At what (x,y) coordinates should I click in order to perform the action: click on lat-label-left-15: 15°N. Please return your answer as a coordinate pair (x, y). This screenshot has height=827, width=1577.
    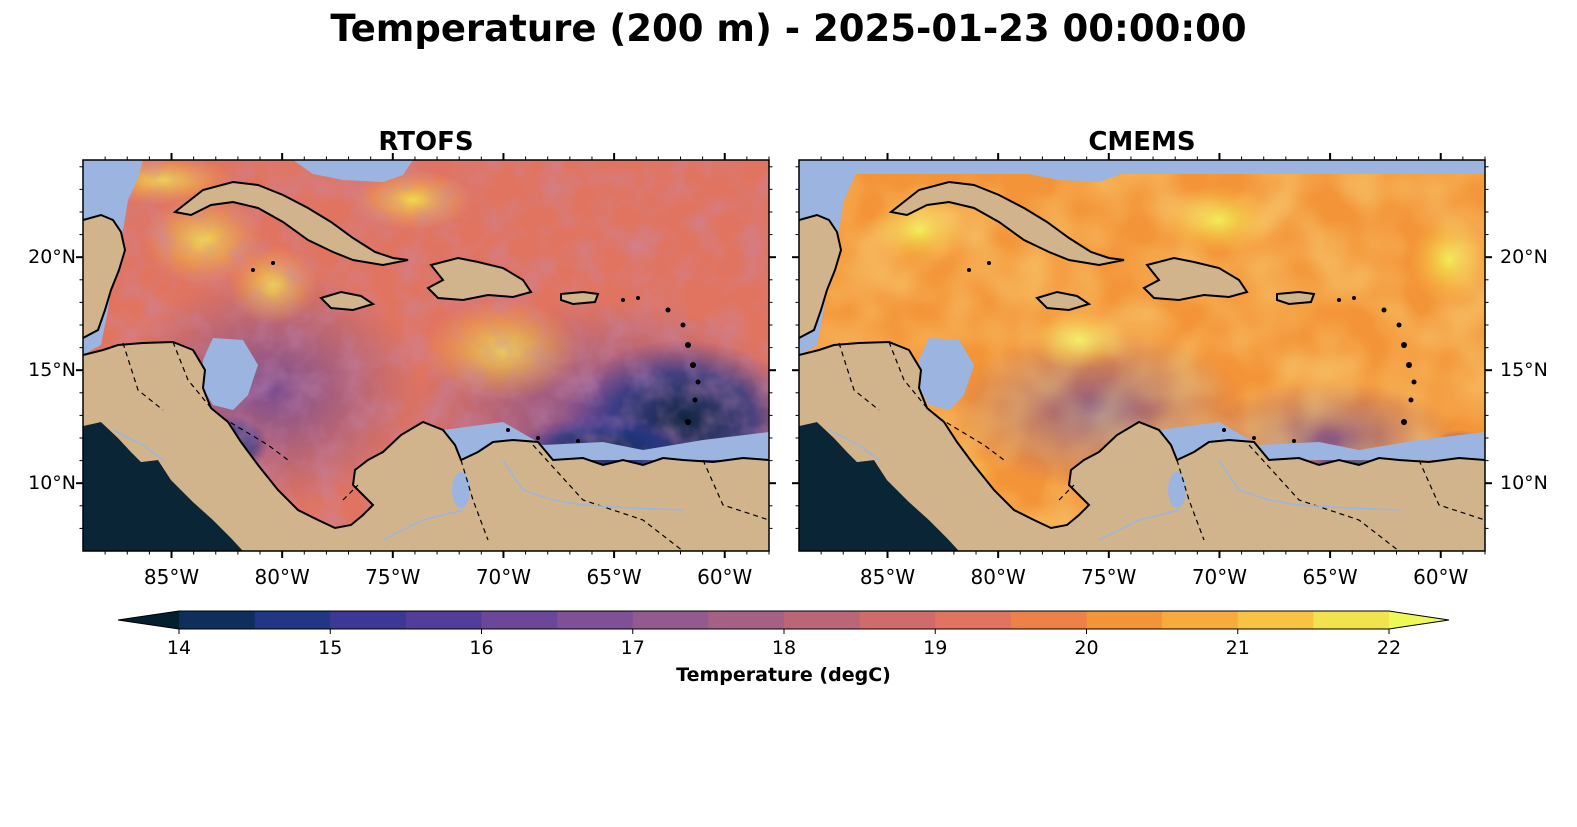
    Looking at the image, I should click on (52, 370).